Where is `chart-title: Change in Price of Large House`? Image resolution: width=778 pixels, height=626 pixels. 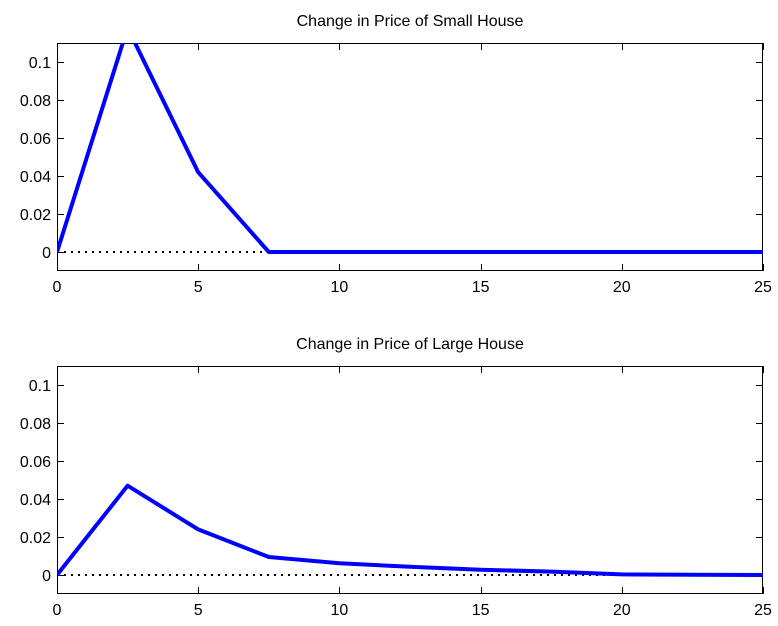 chart-title: Change in Price of Large House is located at coordinates (410, 344).